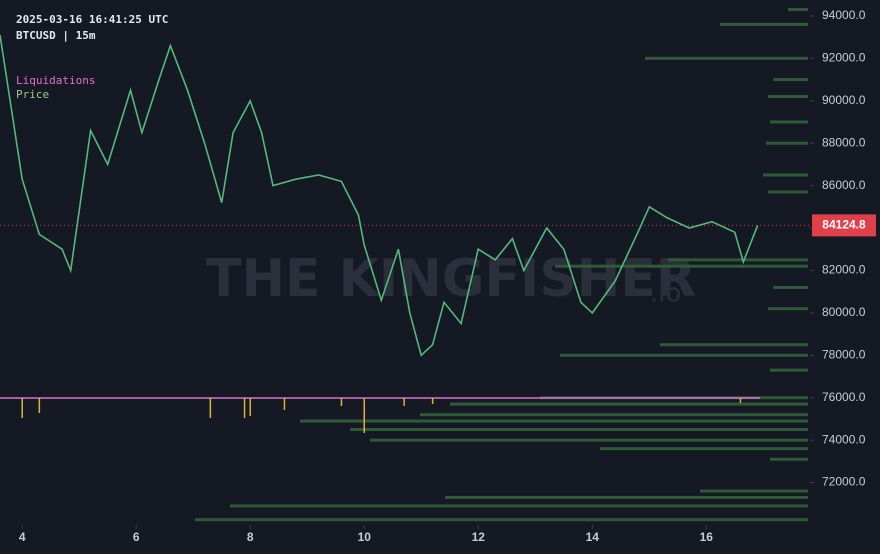 This screenshot has width=880, height=554. Describe the element at coordinates (844, 58) in the screenshot. I see `y-tick-label: 92000.0` at that location.